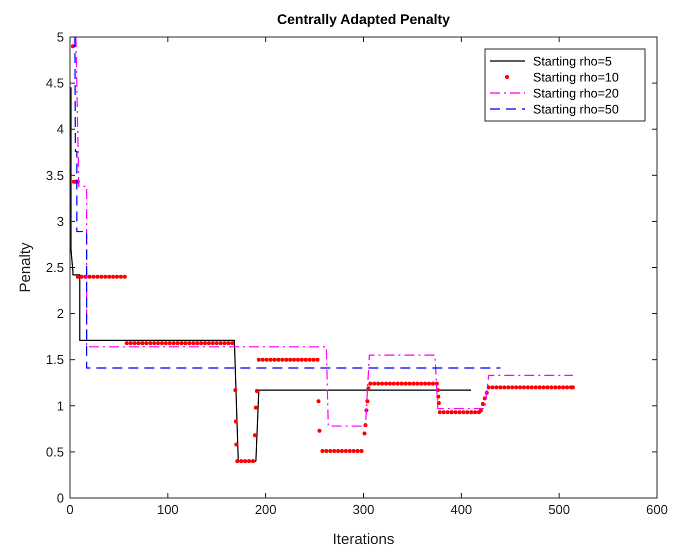 This screenshot has height=554, width=673. Describe the element at coordinates (55, 267) in the screenshot. I see `y-tick-label: 2.5` at that location.